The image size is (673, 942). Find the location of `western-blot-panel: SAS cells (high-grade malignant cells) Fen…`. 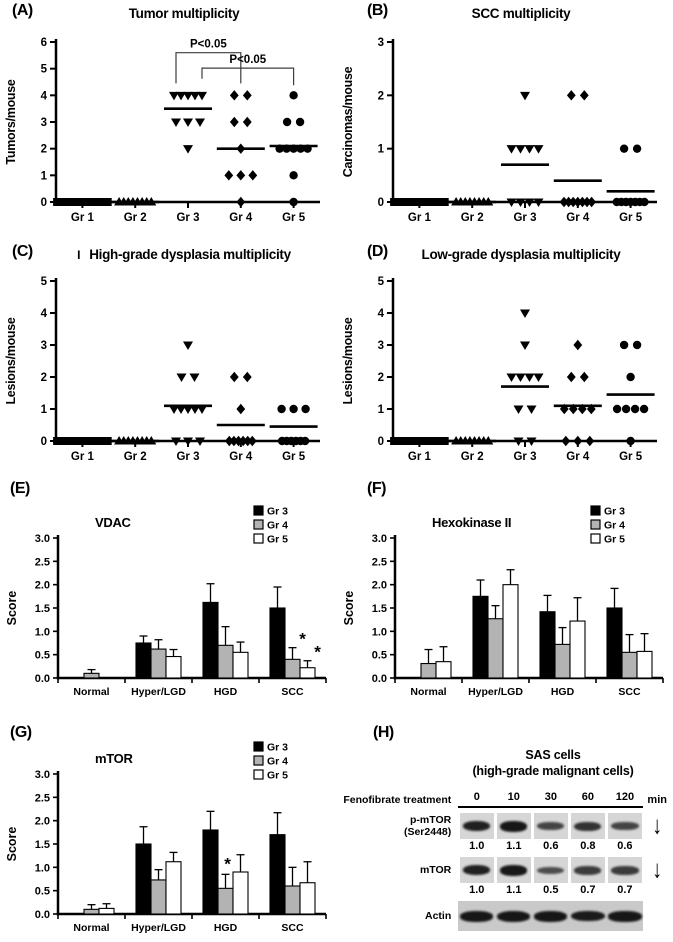

western-blot-panel: SAS cells (high-grade malignant cells) Fen… is located at coordinates (505, 826).